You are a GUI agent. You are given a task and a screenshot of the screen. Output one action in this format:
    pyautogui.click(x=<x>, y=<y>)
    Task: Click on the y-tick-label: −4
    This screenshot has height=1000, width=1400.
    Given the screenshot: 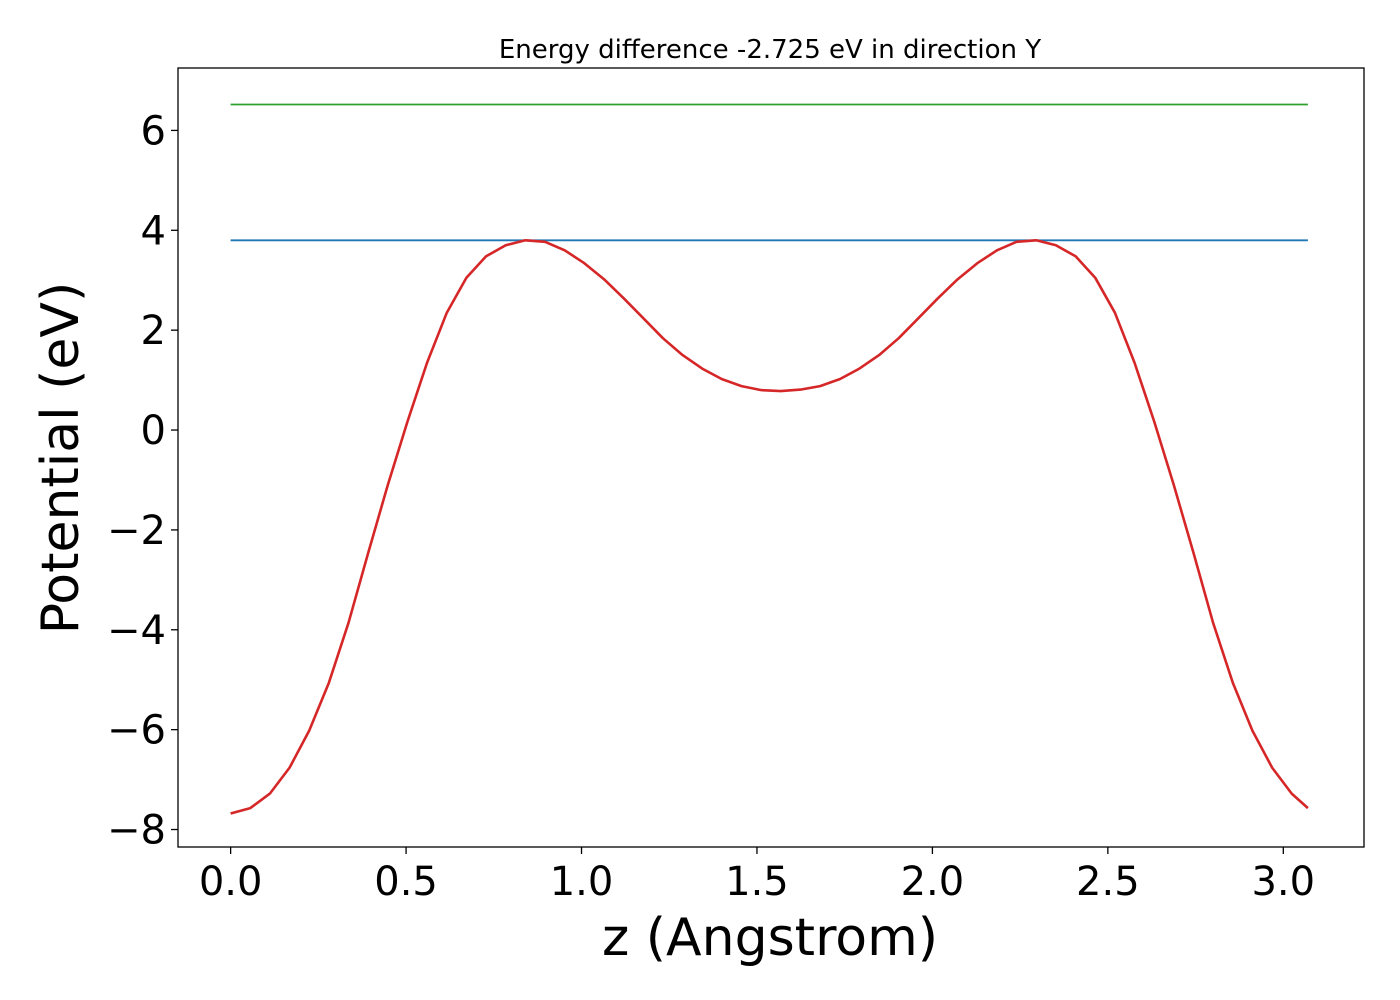 What is the action you would take?
    pyautogui.click(x=136, y=631)
    